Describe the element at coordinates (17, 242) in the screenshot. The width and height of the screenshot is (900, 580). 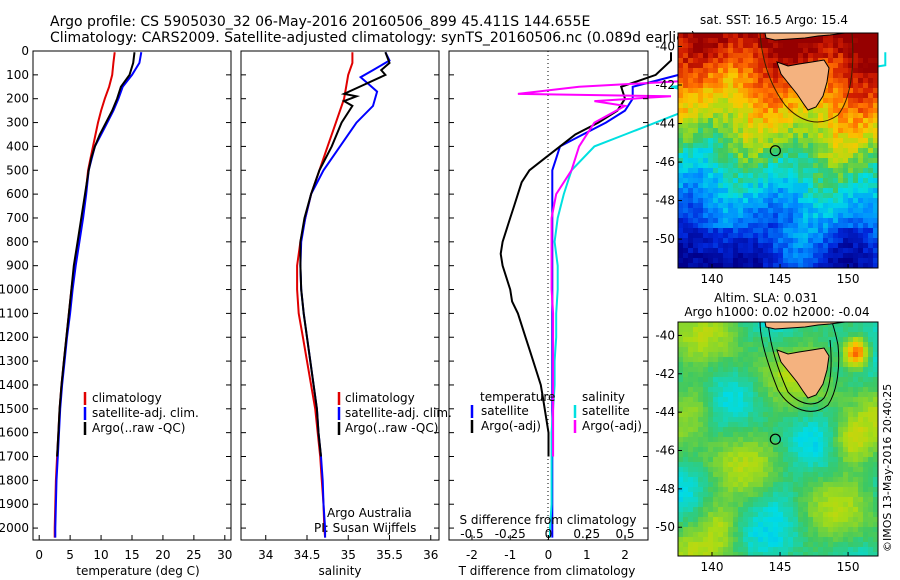
I see `y-tick-label: 800` at that location.